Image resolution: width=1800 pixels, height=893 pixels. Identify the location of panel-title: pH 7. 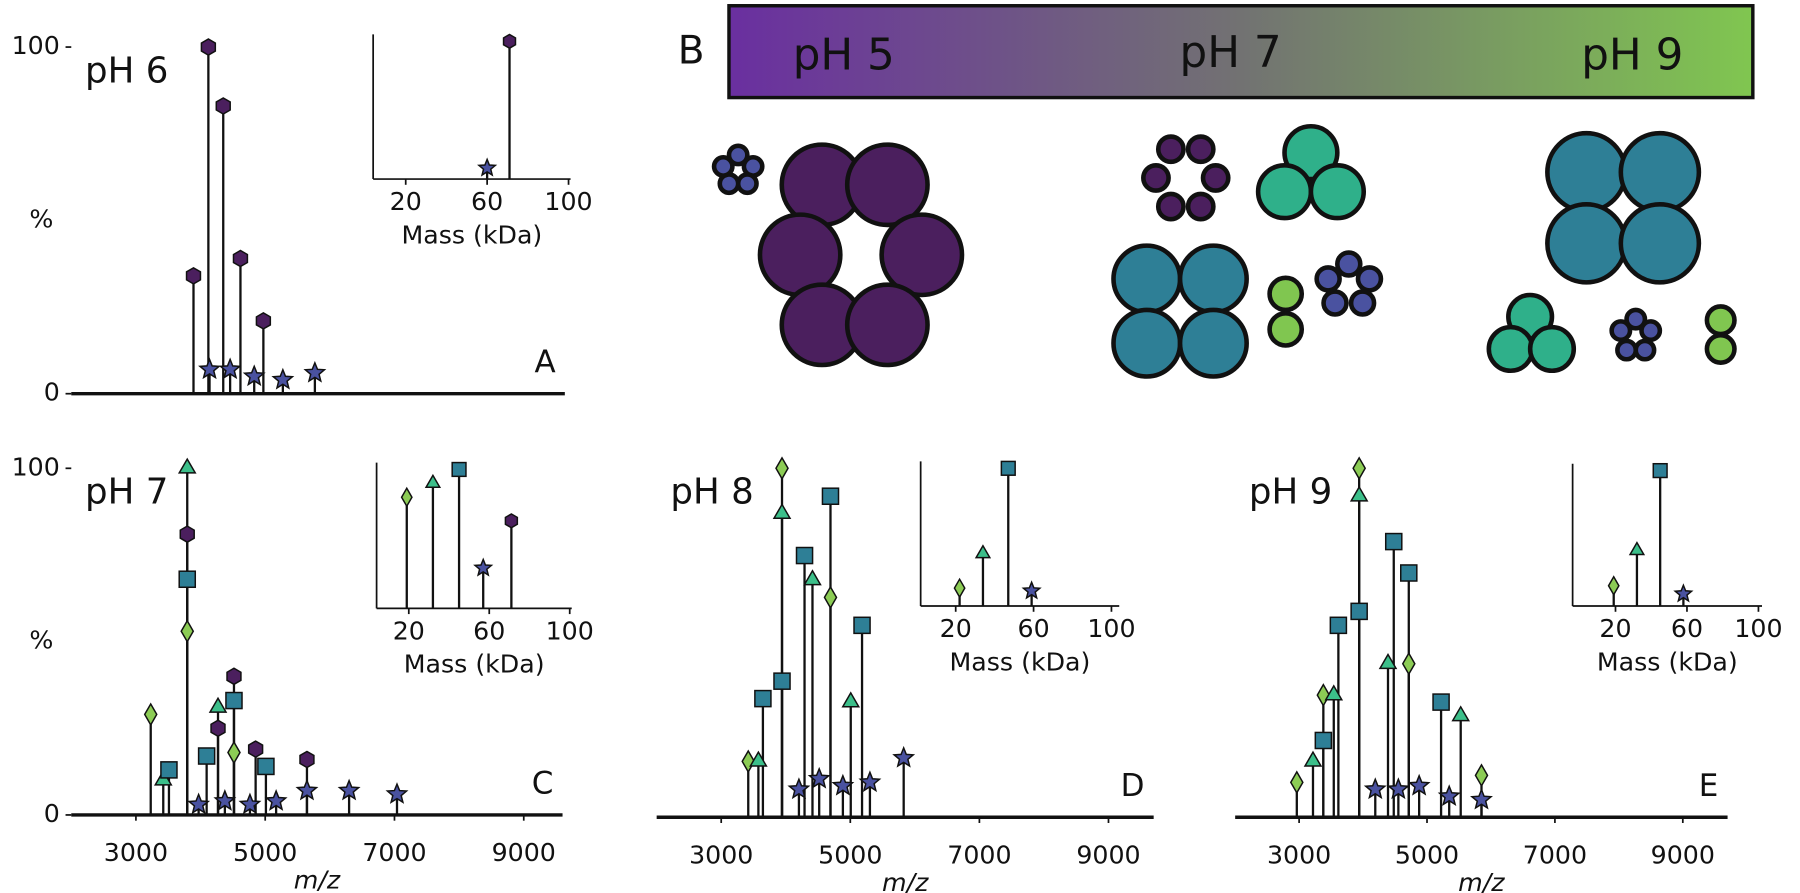
(126, 492).